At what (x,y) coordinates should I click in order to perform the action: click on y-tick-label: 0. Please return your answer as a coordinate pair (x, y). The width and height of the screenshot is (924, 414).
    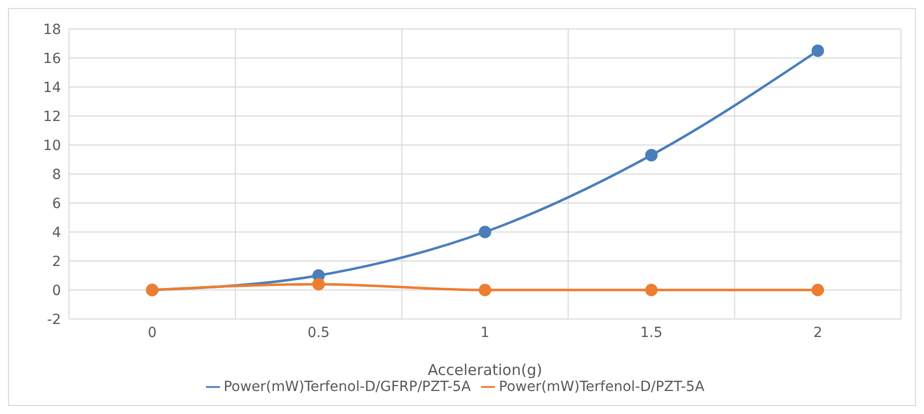
    Looking at the image, I should click on (56, 290).